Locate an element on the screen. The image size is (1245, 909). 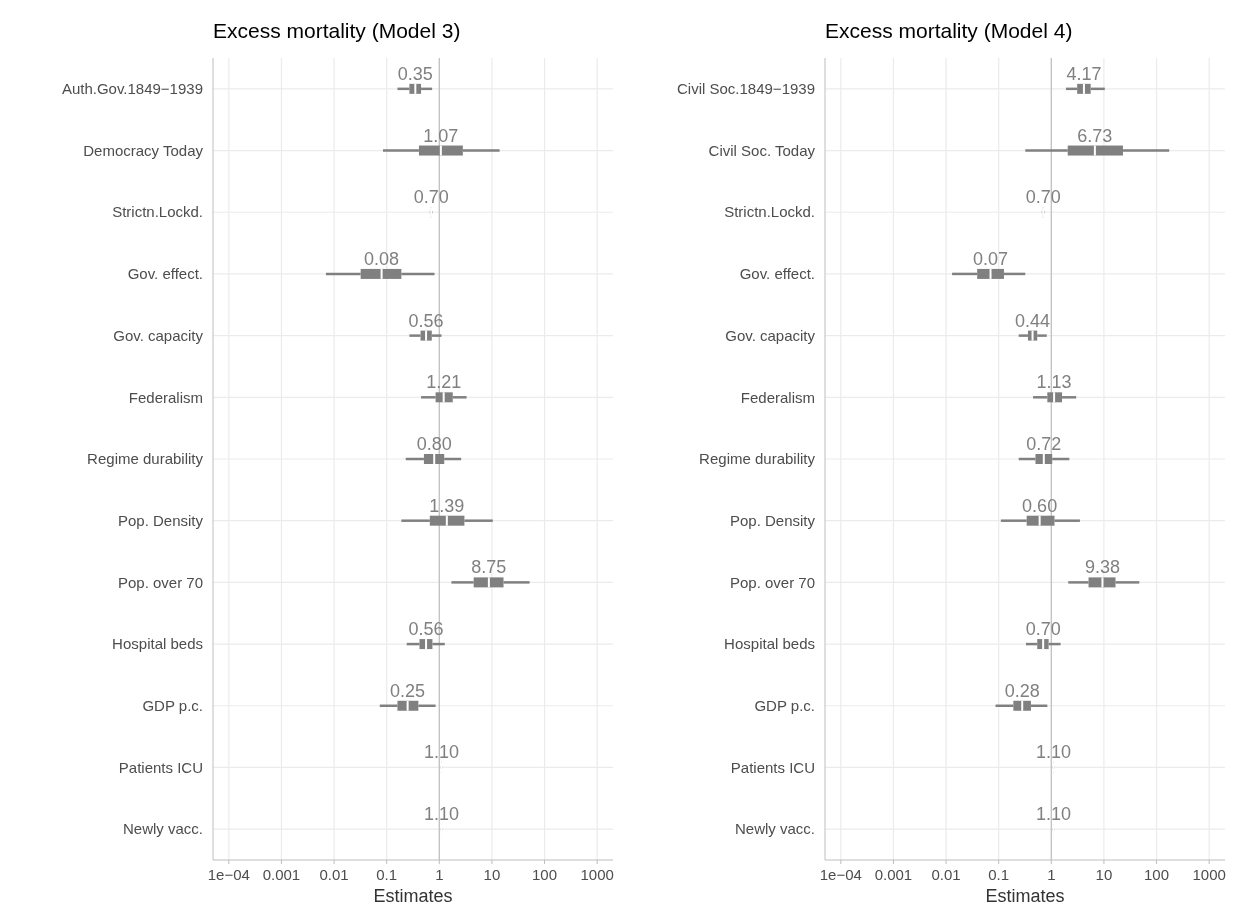
chart-title: Excess mortality (Model 4) is located at coordinates (949, 30).